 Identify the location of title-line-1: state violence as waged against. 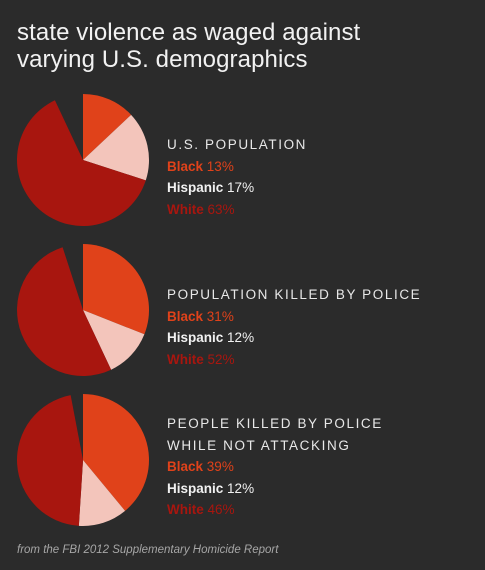
(189, 32).